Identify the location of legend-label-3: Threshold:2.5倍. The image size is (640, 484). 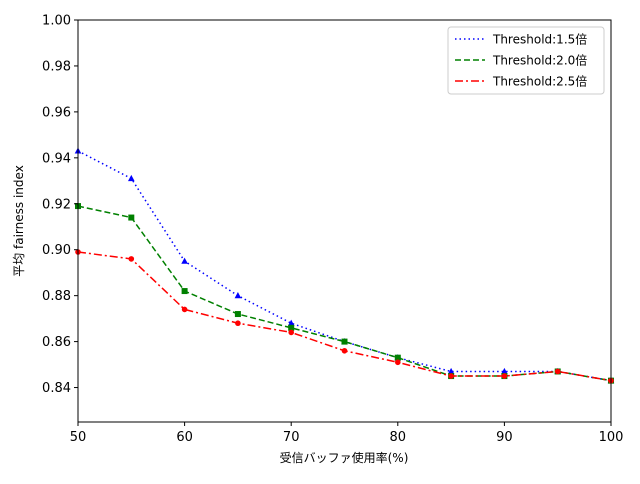
(539, 81).